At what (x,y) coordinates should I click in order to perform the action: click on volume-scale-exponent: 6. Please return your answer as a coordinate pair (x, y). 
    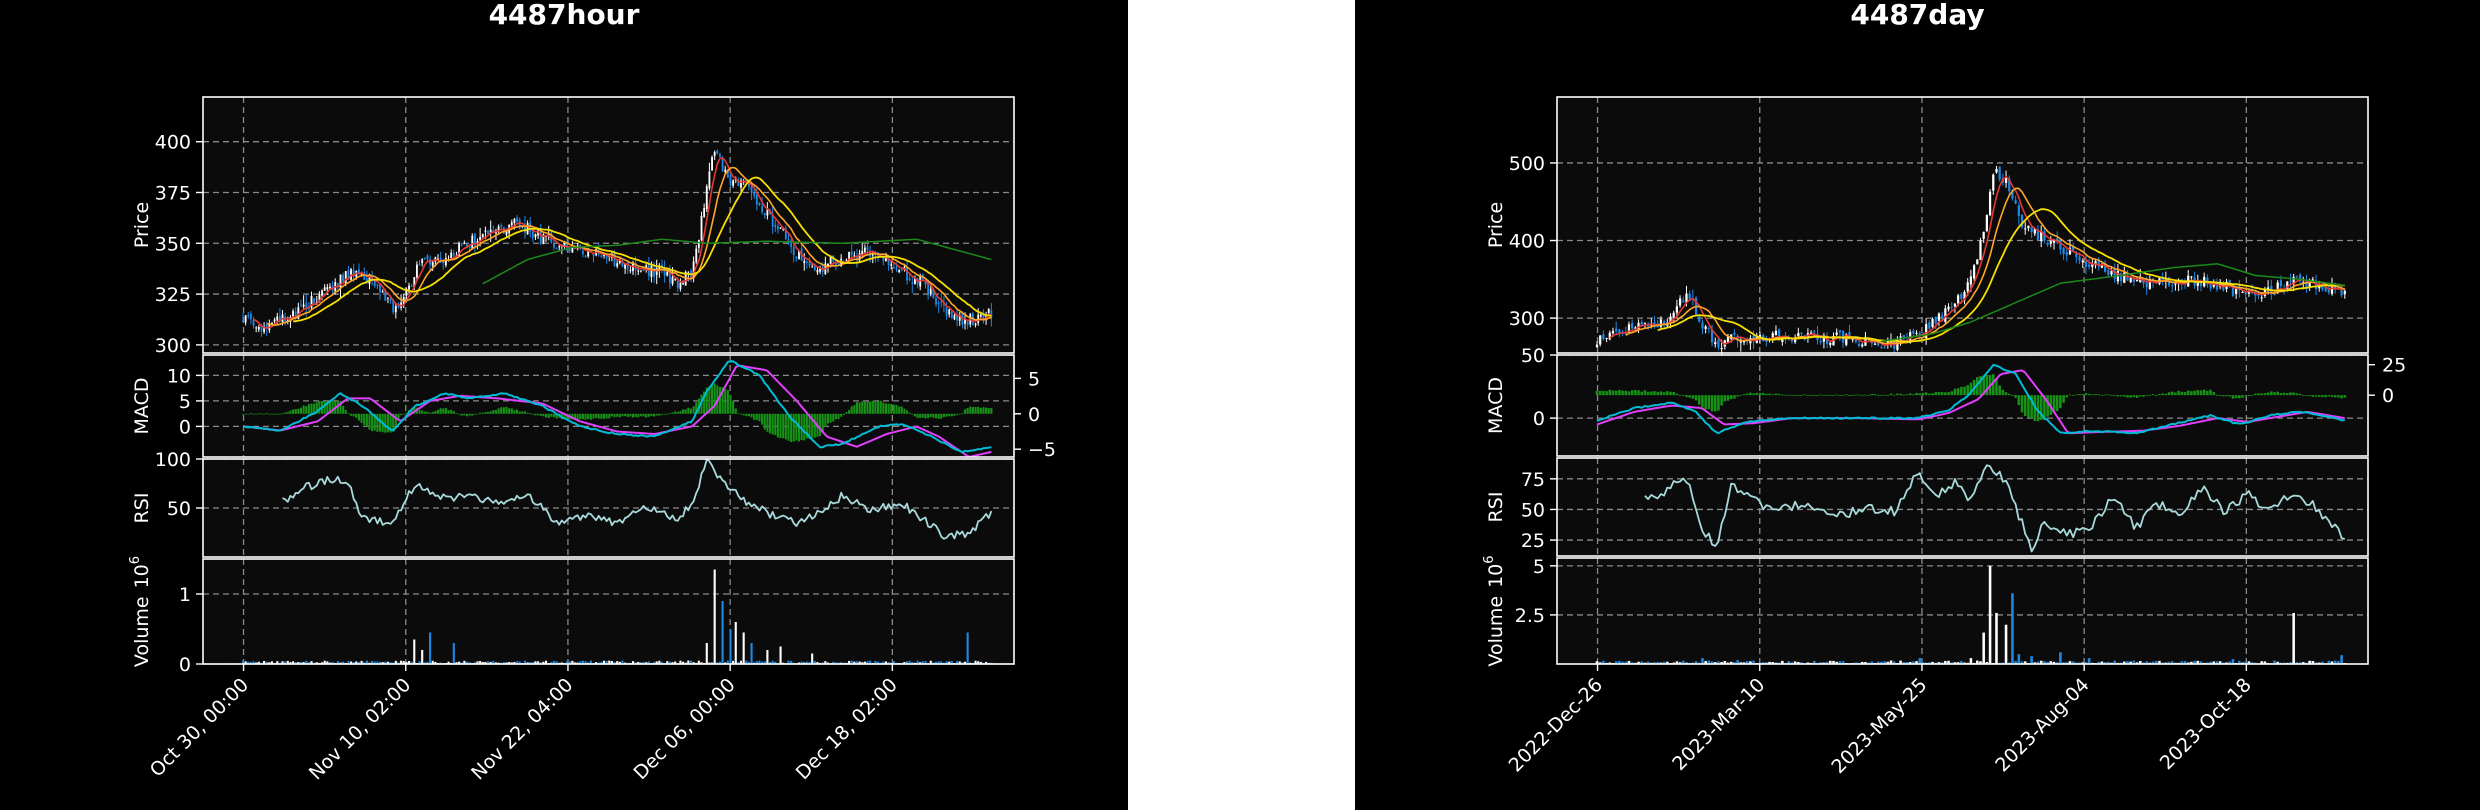
    Looking at the image, I should click on (1489, 559).